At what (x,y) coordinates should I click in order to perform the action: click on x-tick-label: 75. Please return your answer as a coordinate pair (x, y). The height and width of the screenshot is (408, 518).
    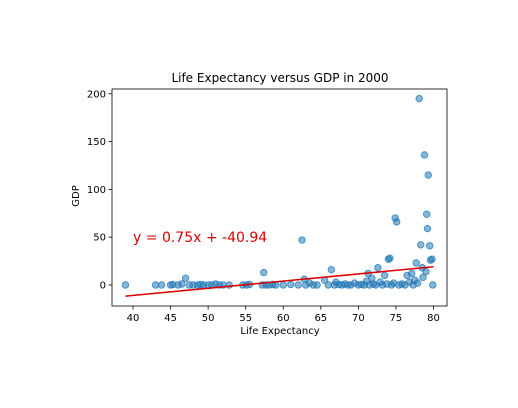
    Looking at the image, I should click on (396, 318).